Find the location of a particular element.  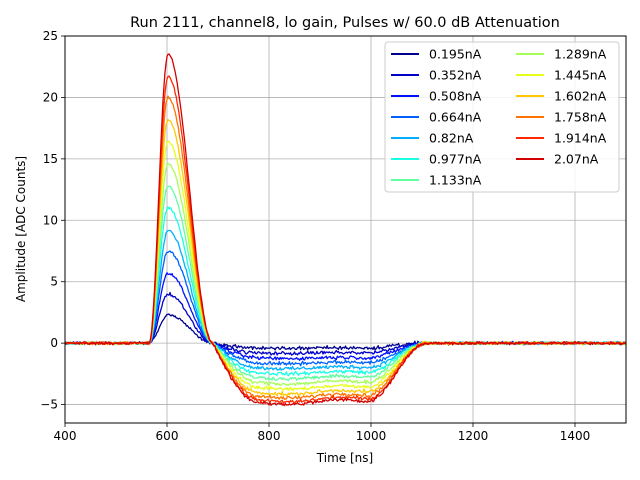

legend-label: 0.82nA is located at coordinates (451, 138).